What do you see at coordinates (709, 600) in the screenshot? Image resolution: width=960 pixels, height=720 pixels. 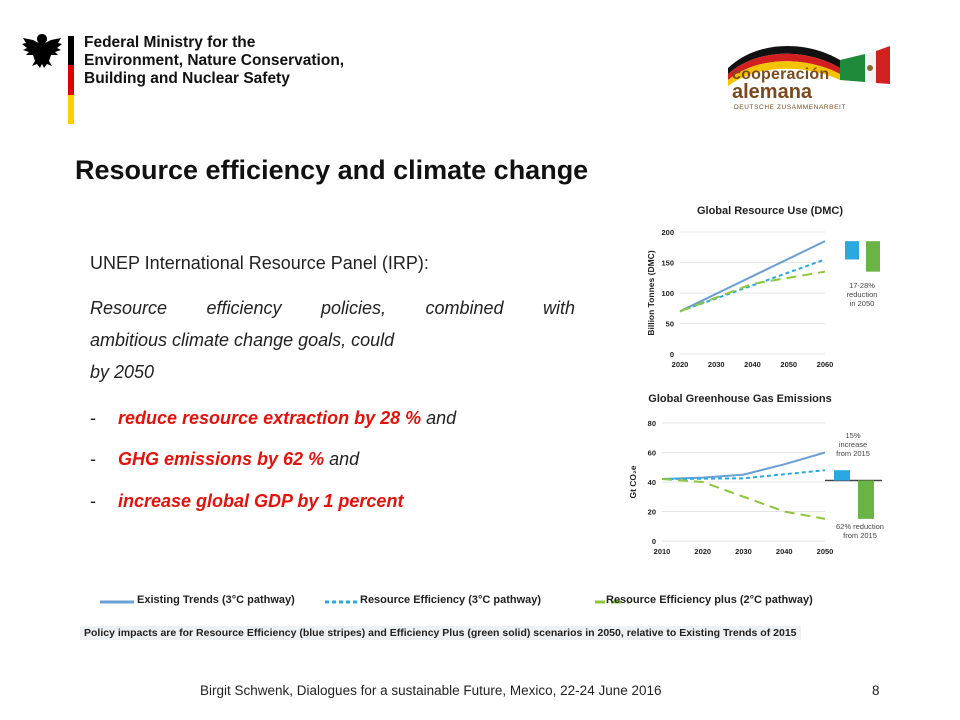 I see `legend-label-efficiency-plus: Resource Efficiency plus (2°C pathway)` at bounding box center [709, 600].